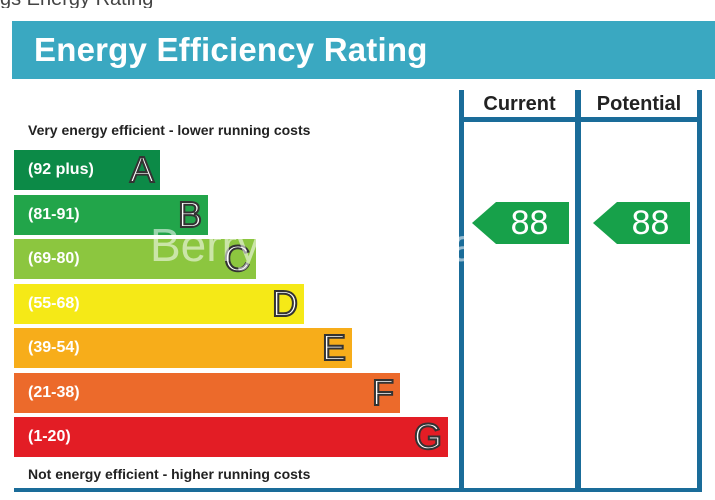 Image resolution: width=715 pixels, height=500 pixels. Describe the element at coordinates (159, 303) in the screenshot. I see `band-d: (55-68) D` at that location.